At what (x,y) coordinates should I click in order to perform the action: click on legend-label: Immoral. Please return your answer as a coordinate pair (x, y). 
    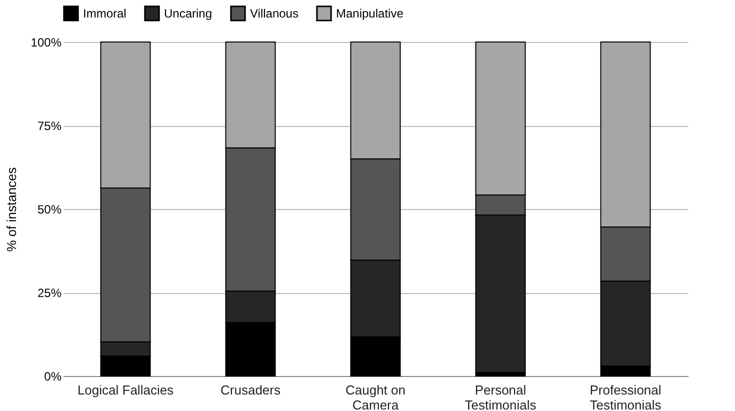
    Looking at the image, I should click on (104, 13).